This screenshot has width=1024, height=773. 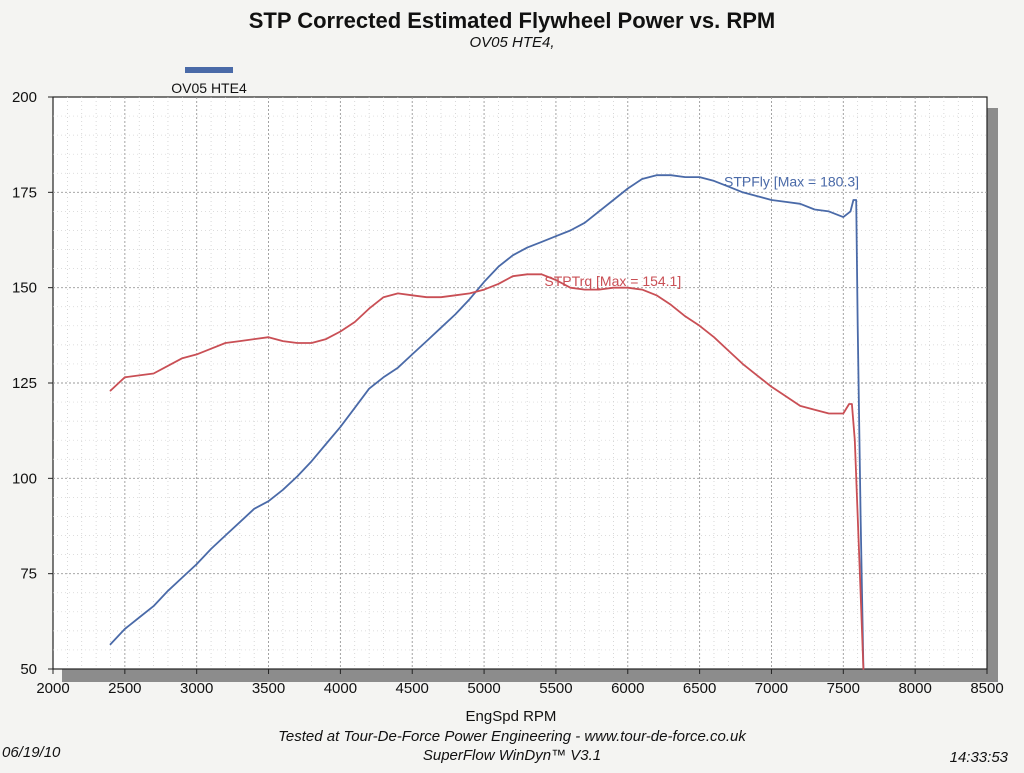 I want to click on chart-subtitle: OV05 HTE4,, so click(x=512, y=42).